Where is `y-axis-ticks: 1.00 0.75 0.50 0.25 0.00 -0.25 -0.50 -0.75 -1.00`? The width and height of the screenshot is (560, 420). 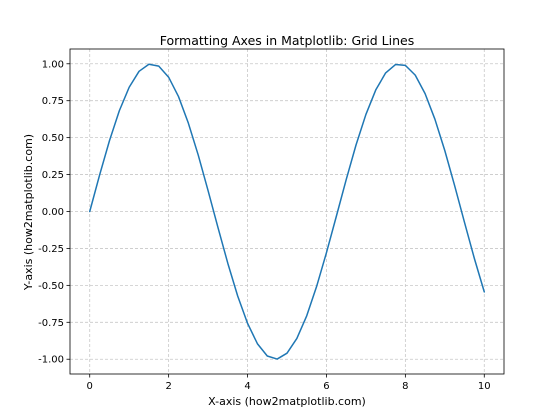
y-axis-ticks: 1.00 0.75 0.50 0.25 0.00 -0.25 -0.50 -0.75 -1.00 is located at coordinates (54, 212).